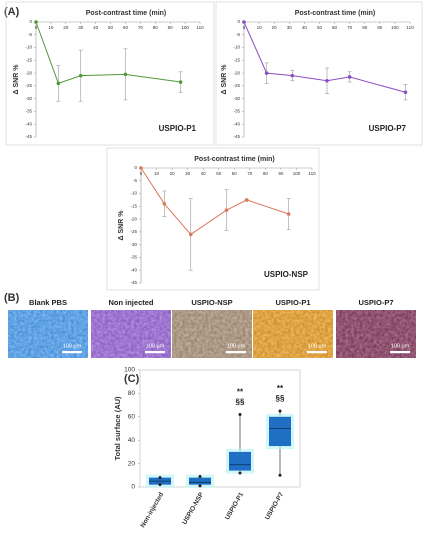  What do you see at coordinates (12, 12) in the screenshot?
I see `panel-label: (A)` at bounding box center [12, 12].